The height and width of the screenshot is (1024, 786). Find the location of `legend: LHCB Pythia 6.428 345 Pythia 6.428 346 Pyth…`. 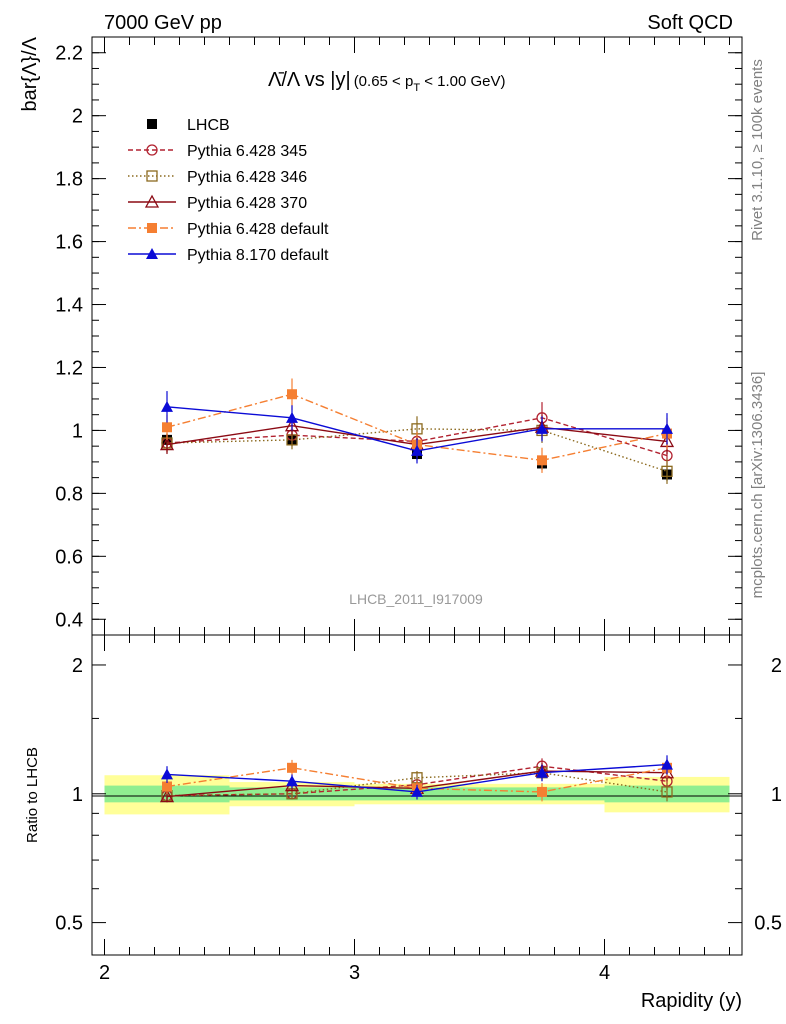

legend: LHCB Pythia 6.428 345 Pythia 6.428 346 Pyth… is located at coordinates (228, 190).